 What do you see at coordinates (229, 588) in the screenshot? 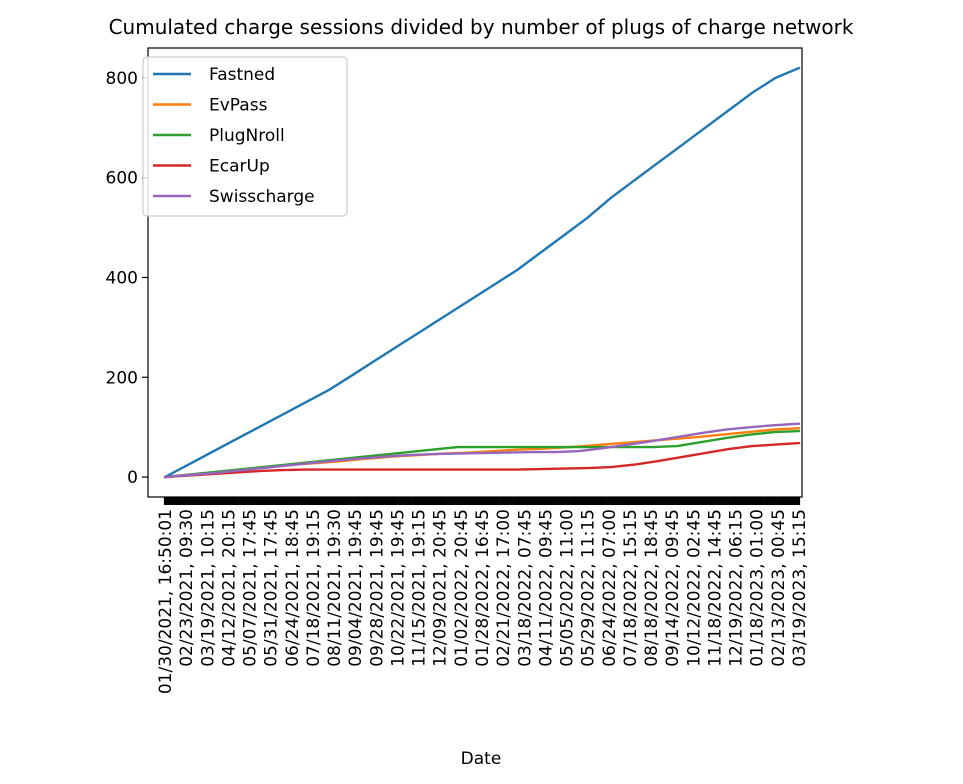
I see `x-tick-label: 04/12/2021, 20:15` at bounding box center [229, 588].